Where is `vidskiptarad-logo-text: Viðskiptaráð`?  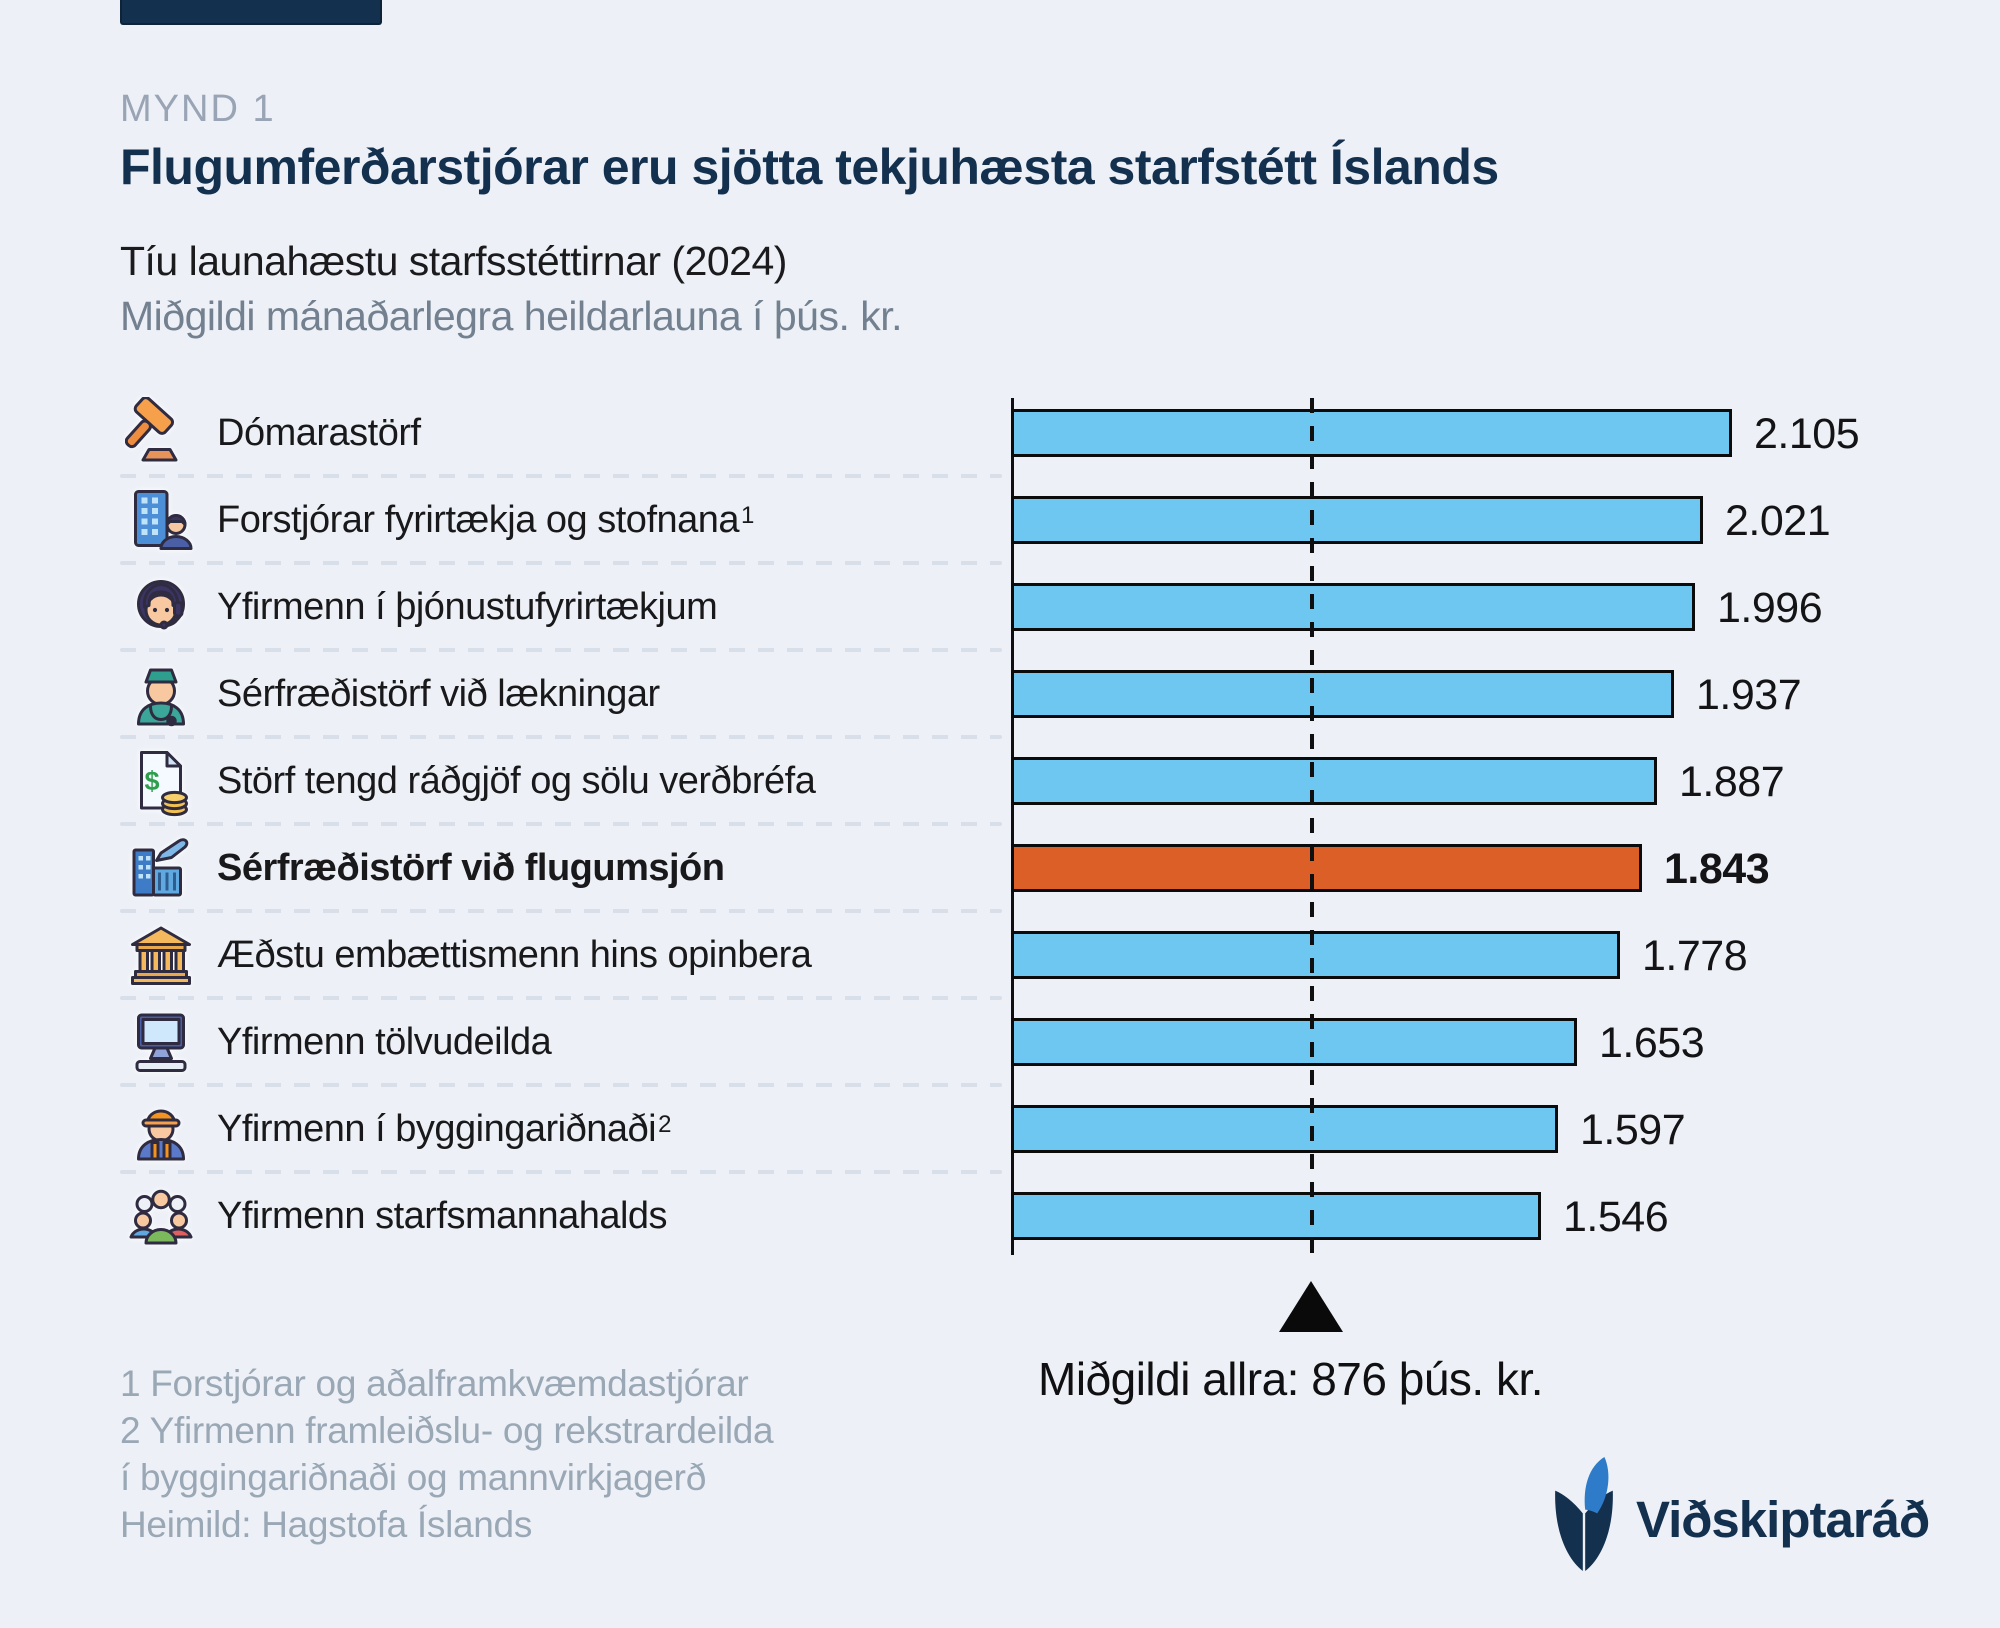
vidskiptarad-logo-text: Viðskiptaráð is located at coordinates (1783, 1519).